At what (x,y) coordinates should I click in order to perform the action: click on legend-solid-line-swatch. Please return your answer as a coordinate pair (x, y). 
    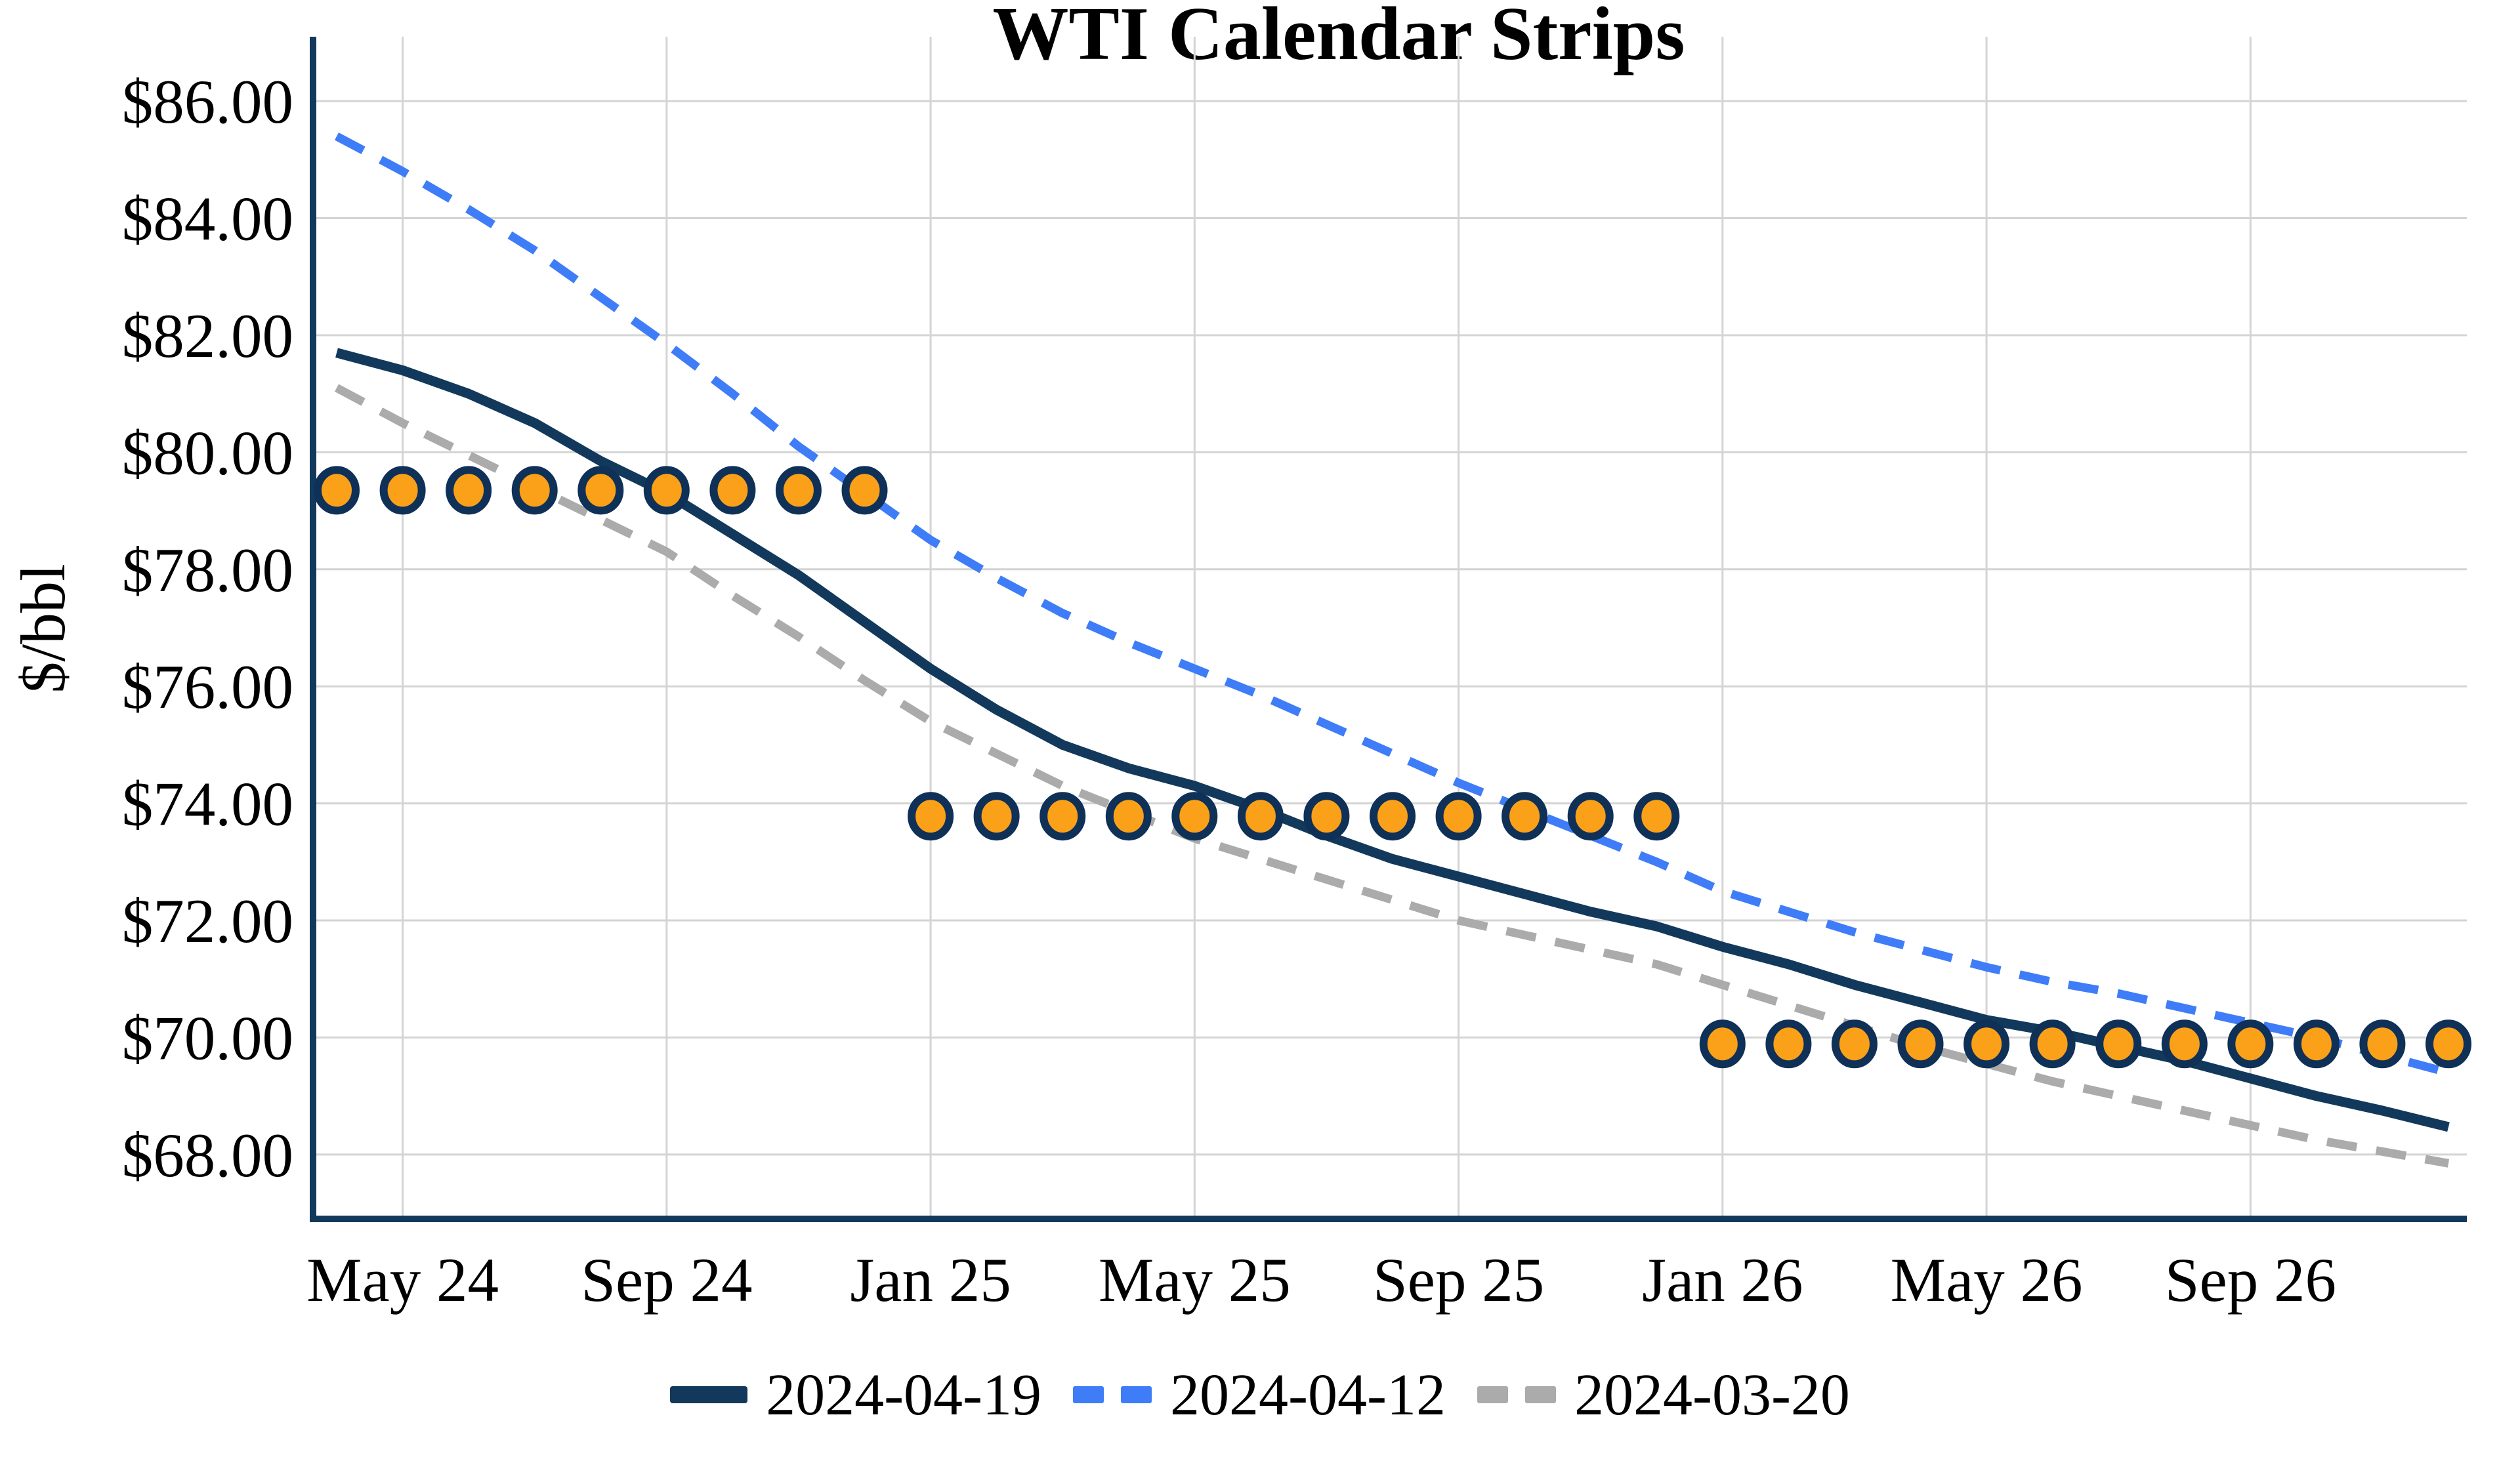
    Looking at the image, I should click on (709, 1394).